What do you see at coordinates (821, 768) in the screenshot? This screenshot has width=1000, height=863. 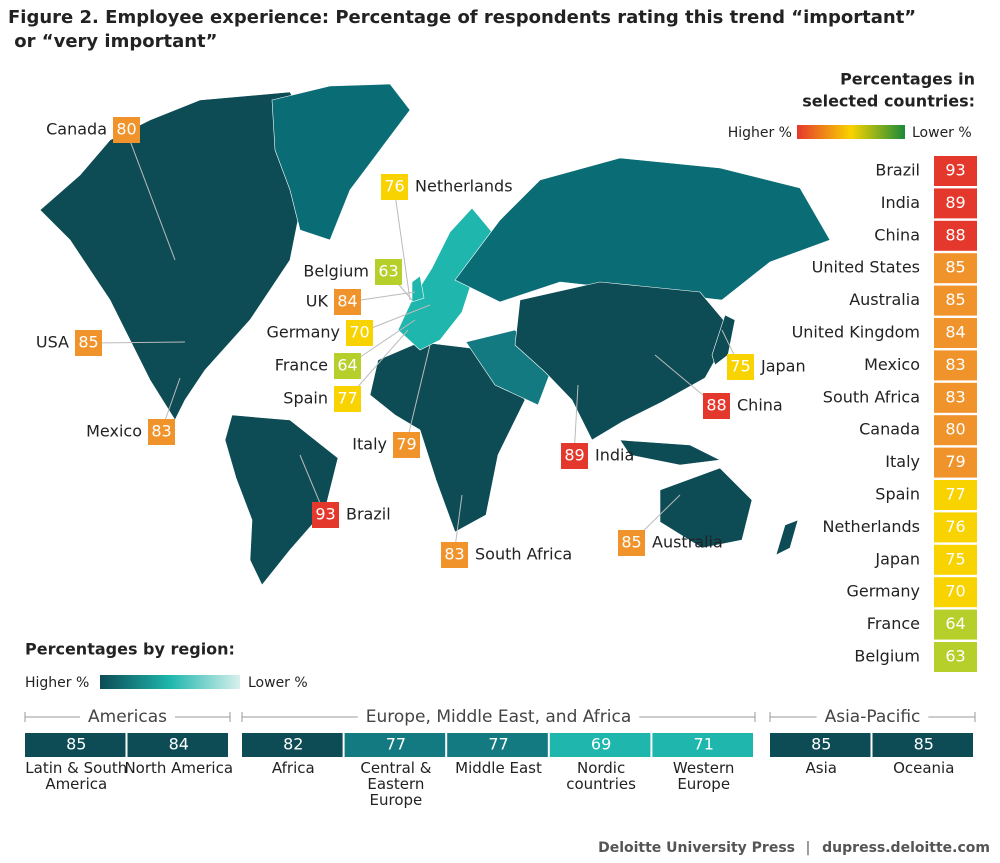 I see `region-name: Asia` at bounding box center [821, 768].